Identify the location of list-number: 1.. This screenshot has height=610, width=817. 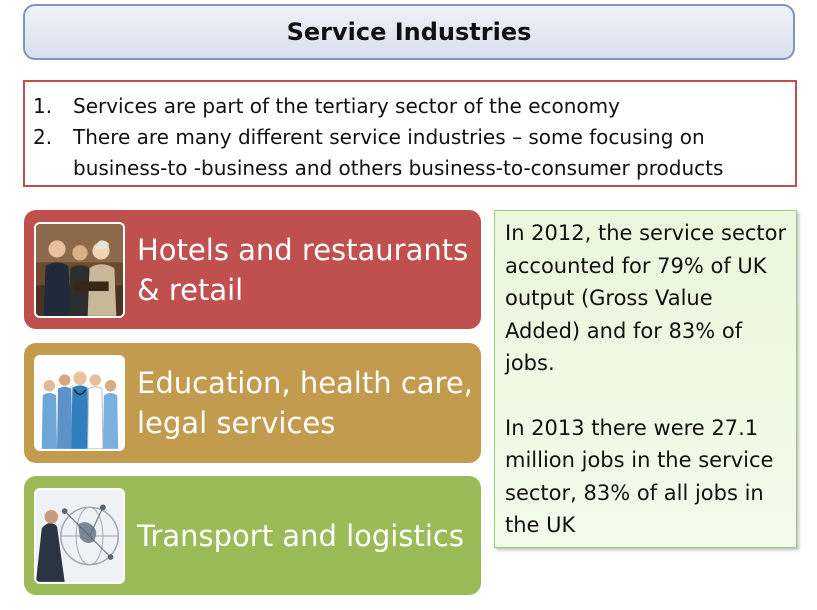
(43, 106).